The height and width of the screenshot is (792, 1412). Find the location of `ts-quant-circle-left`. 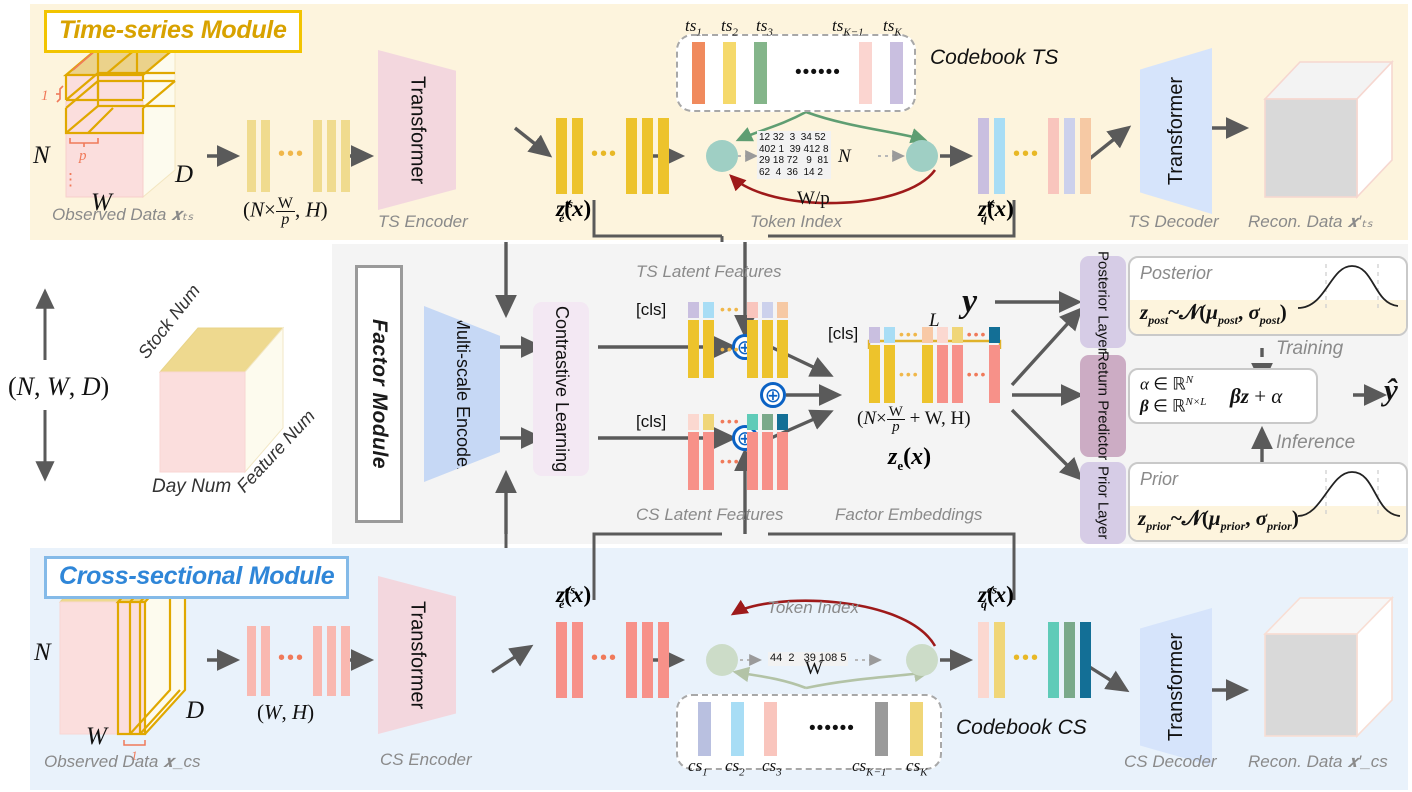

ts-quant-circle-left is located at coordinates (722, 156).